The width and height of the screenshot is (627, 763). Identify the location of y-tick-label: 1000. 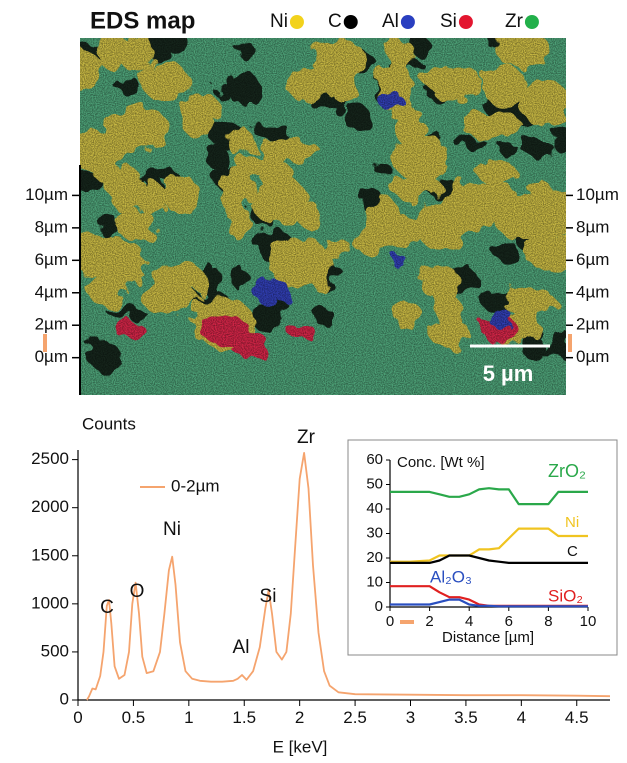
(50, 602).